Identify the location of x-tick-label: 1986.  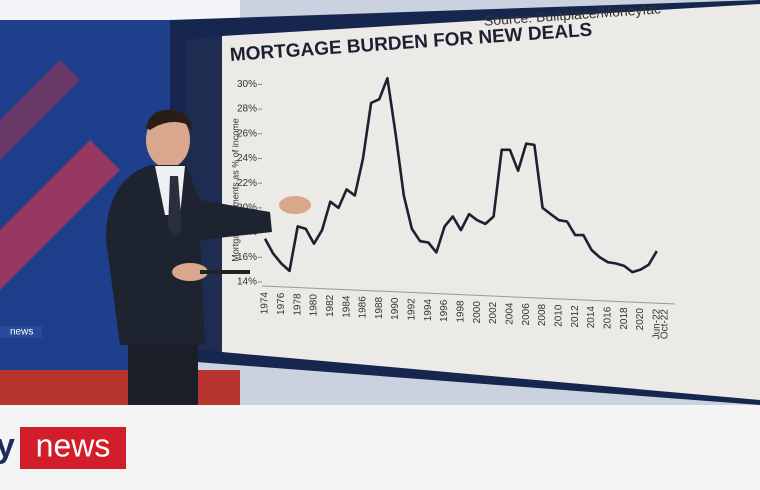
(363, 307).